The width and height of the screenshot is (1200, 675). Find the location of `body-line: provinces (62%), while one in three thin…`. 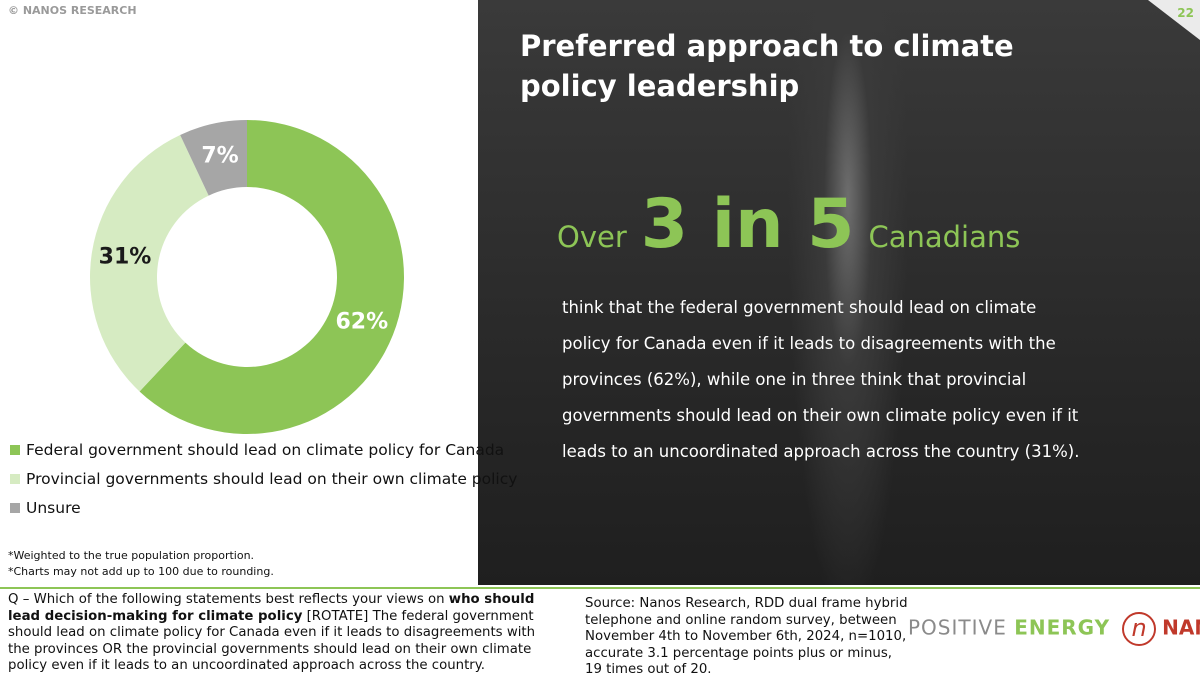

body-line: provinces (62%), while one in three thin… is located at coordinates (794, 379).